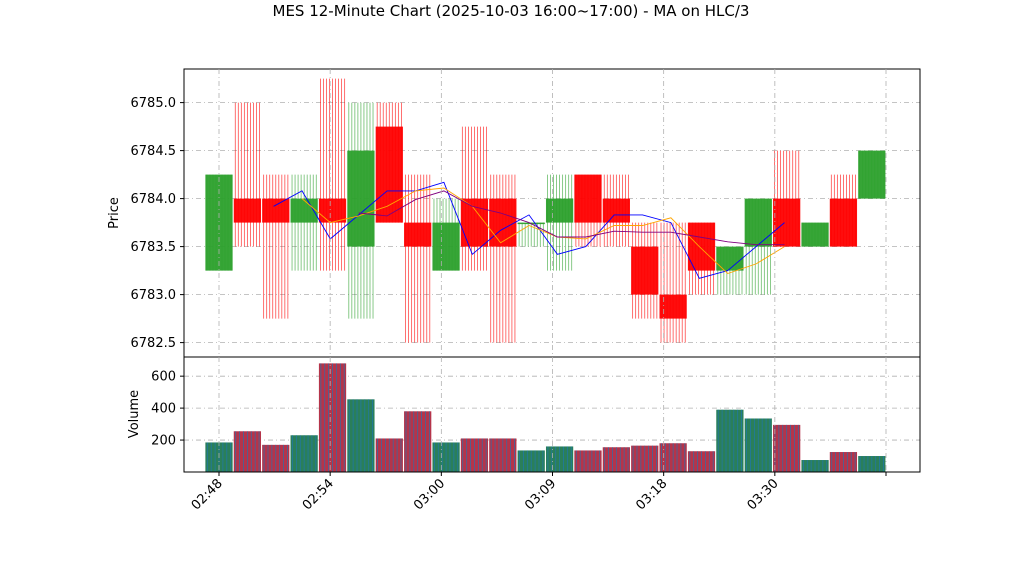 The height and width of the screenshot is (575, 1022). Describe the element at coordinates (540, 494) in the screenshot. I see `time-tick-label: 03:09` at that location.